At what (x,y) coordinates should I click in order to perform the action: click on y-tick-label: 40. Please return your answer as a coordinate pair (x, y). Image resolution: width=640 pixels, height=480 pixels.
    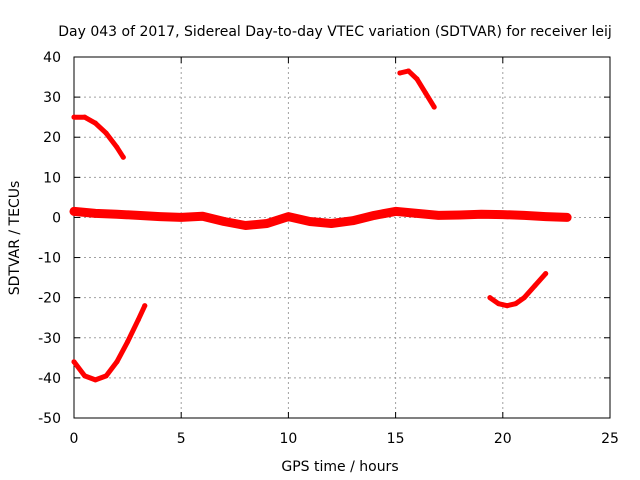
    Looking at the image, I should click on (52, 58).